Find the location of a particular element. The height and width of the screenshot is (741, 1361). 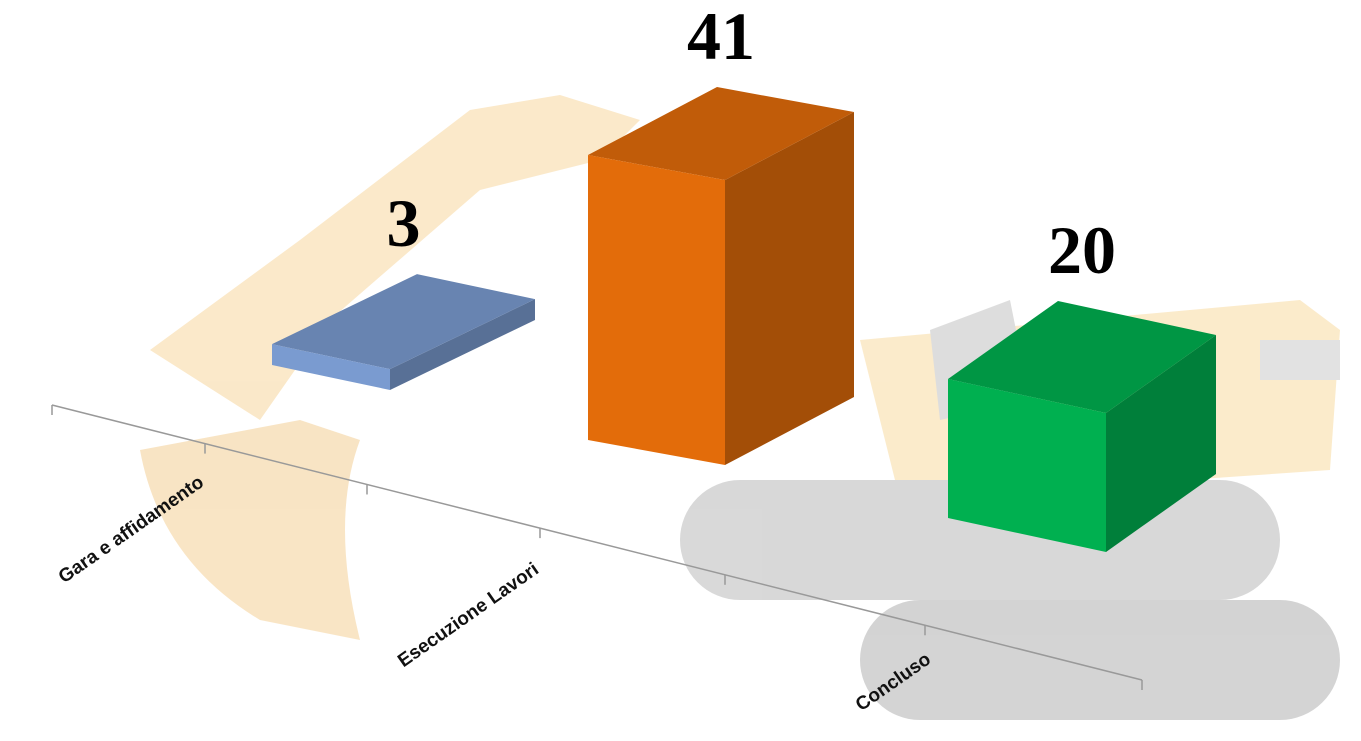

category-label: Esecuzione Lavori is located at coordinates (468, 615).